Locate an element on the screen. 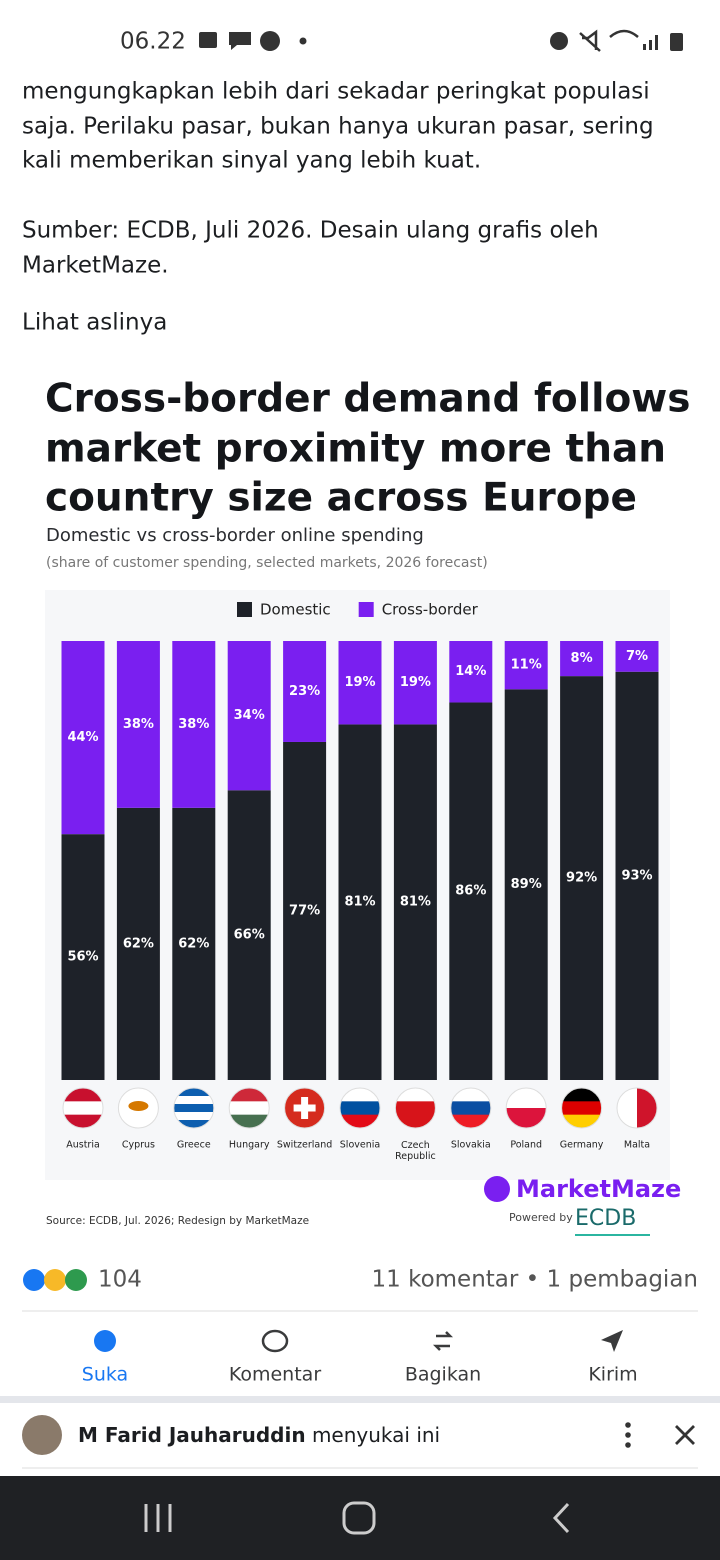  value-label: 62% is located at coordinates (138, 943).